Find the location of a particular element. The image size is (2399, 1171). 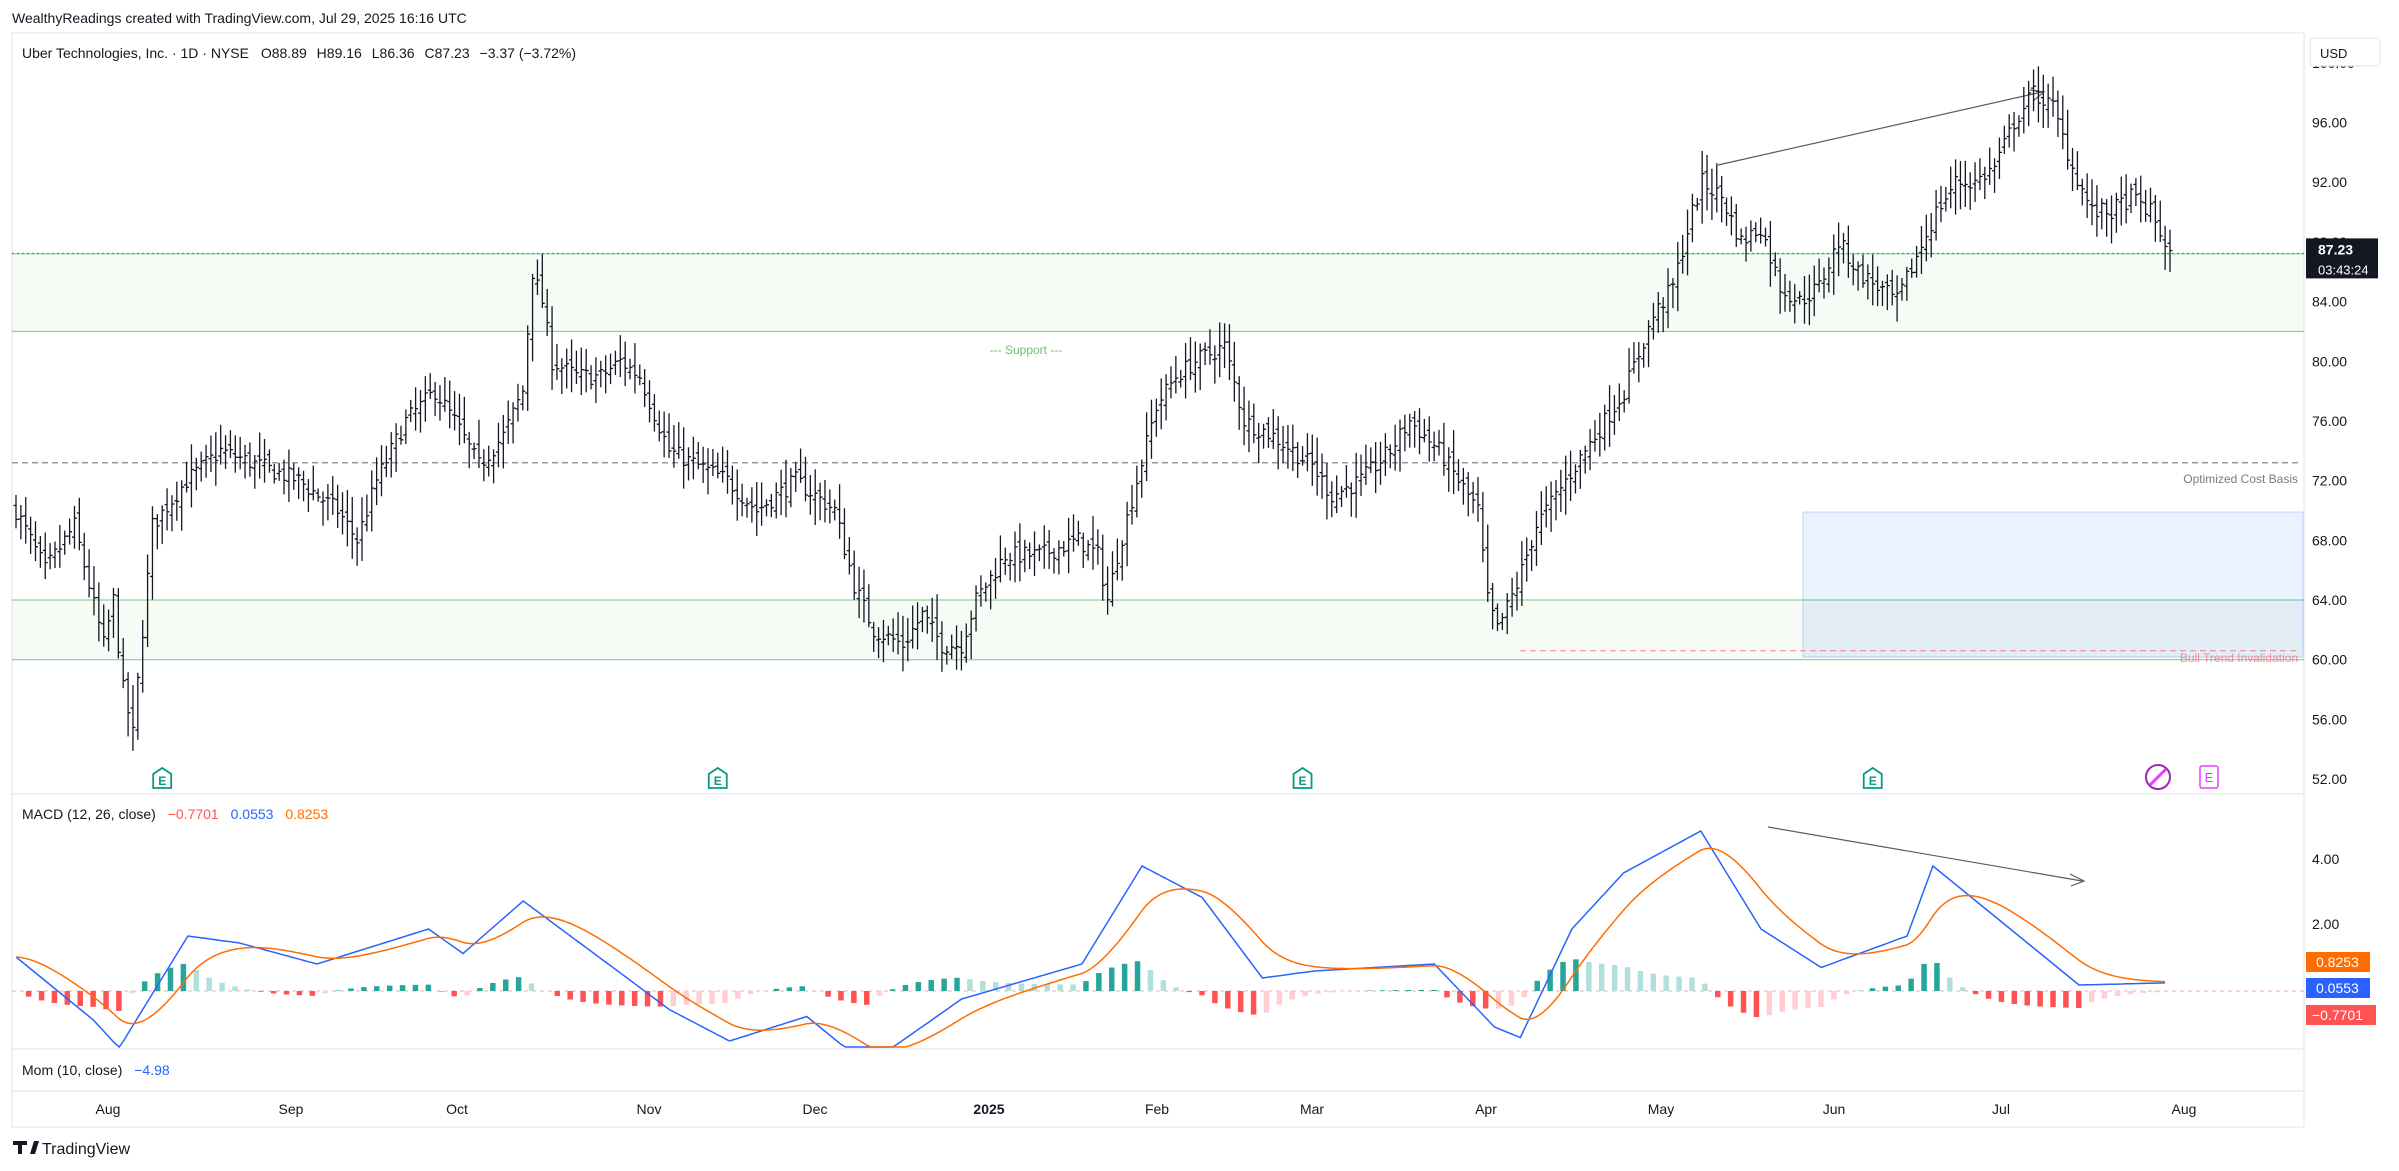

mom-value: −4.98 is located at coordinates (152, 1070).